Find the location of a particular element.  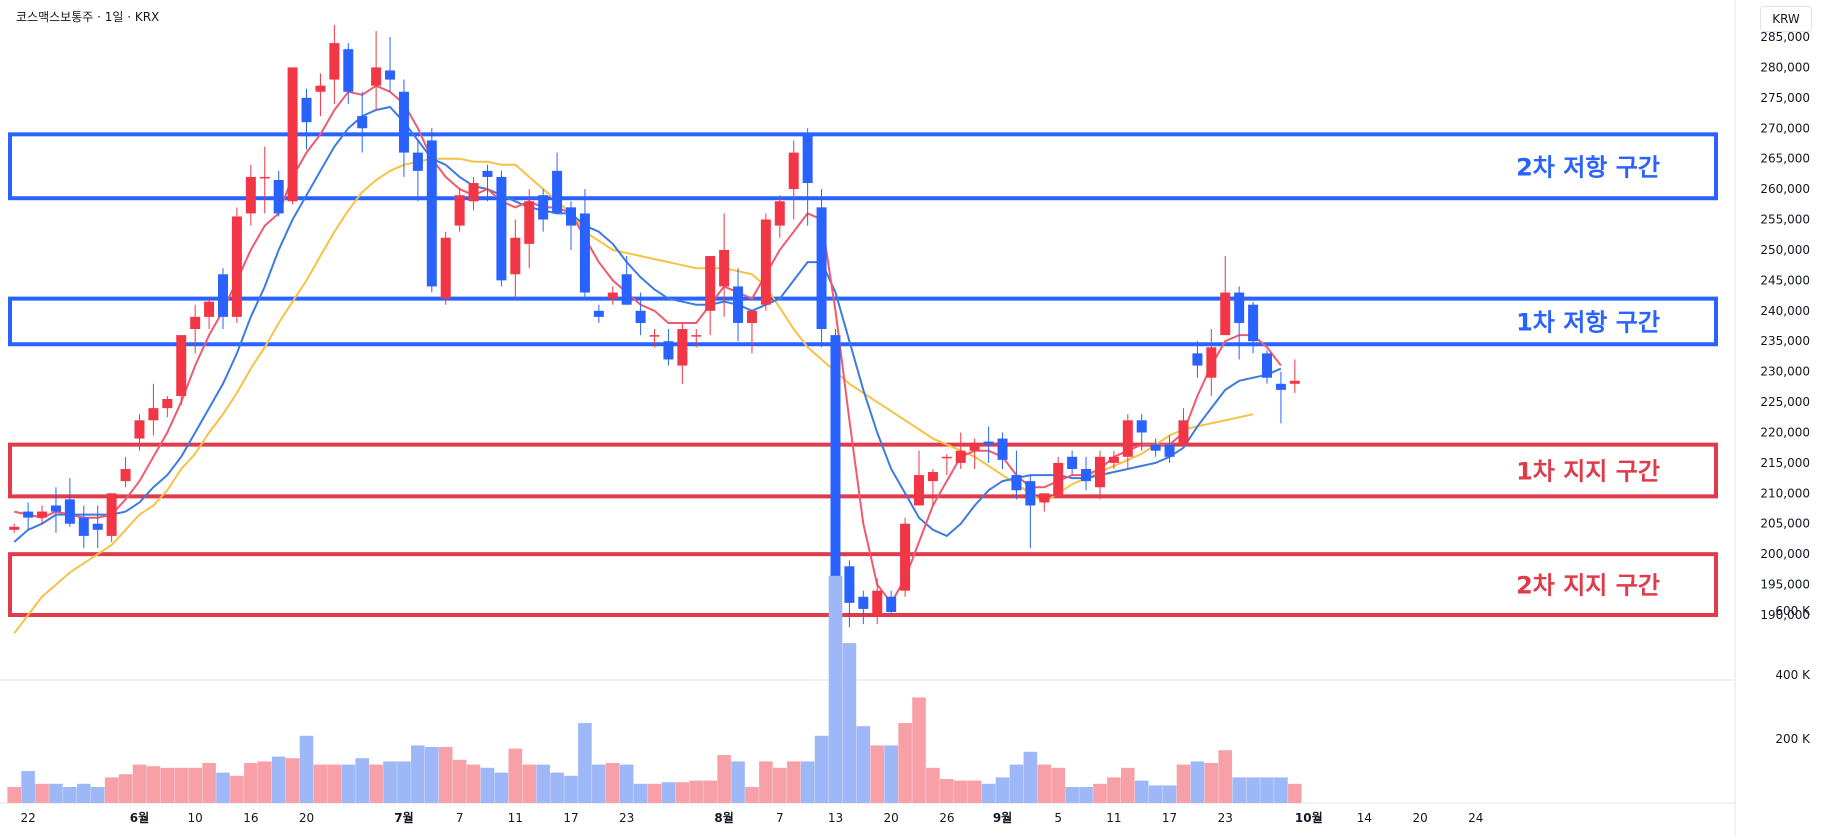

time-tick-label: 17 is located at coordinates (570, 818).